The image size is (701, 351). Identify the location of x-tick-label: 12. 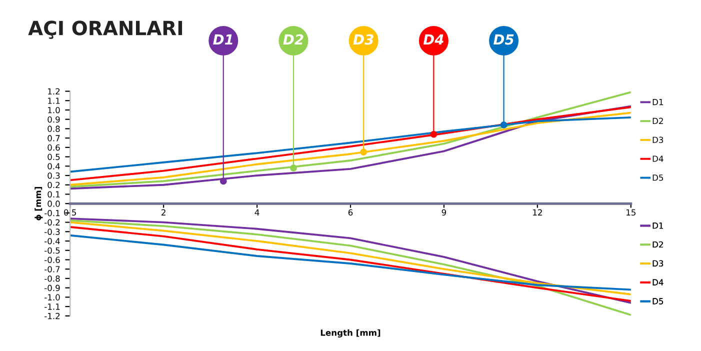
(537, 212).